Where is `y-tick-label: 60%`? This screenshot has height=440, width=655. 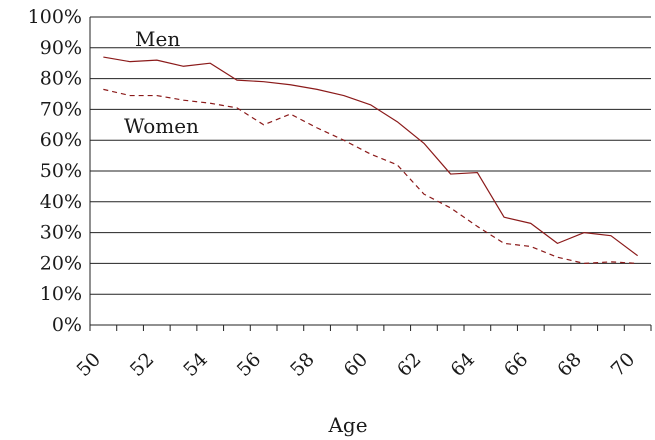
y-tick-label: 60% is located at coordinates (61, 140).